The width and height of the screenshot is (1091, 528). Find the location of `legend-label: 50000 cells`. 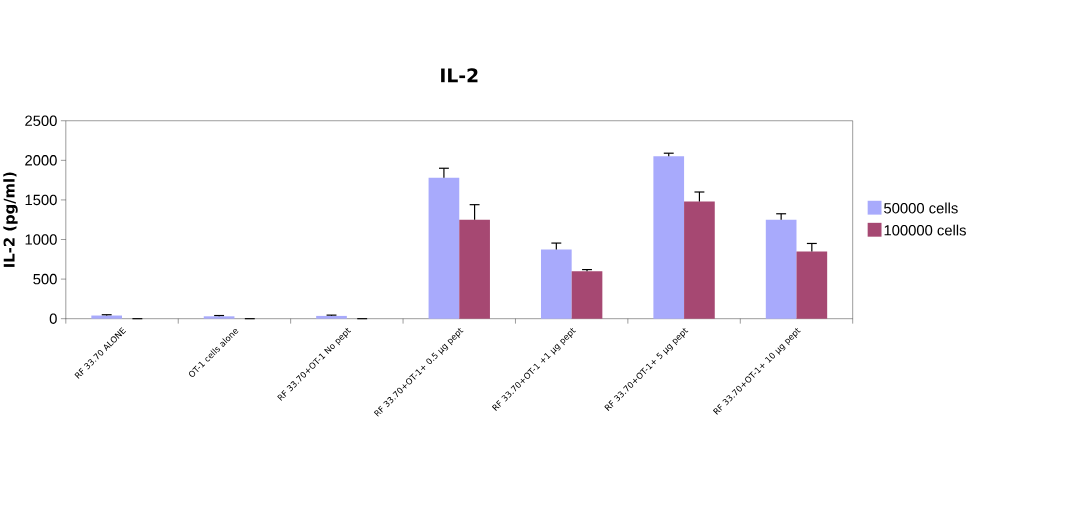

legend-label: 50000 cells is located at coordinates (921, 208).